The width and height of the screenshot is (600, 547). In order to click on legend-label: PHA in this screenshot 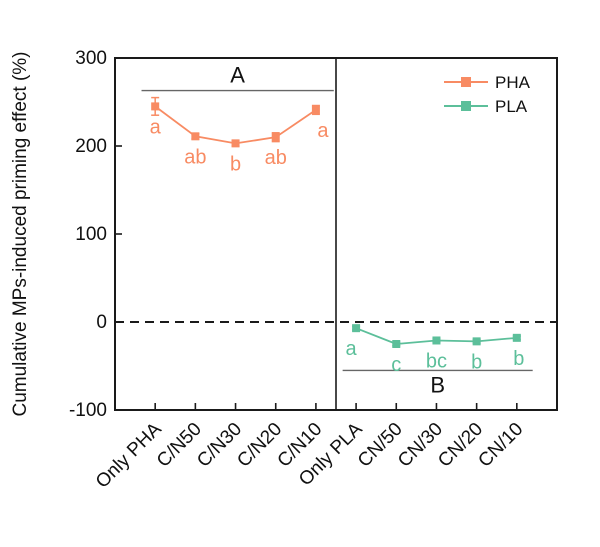, I will do `click(513, 82)`.